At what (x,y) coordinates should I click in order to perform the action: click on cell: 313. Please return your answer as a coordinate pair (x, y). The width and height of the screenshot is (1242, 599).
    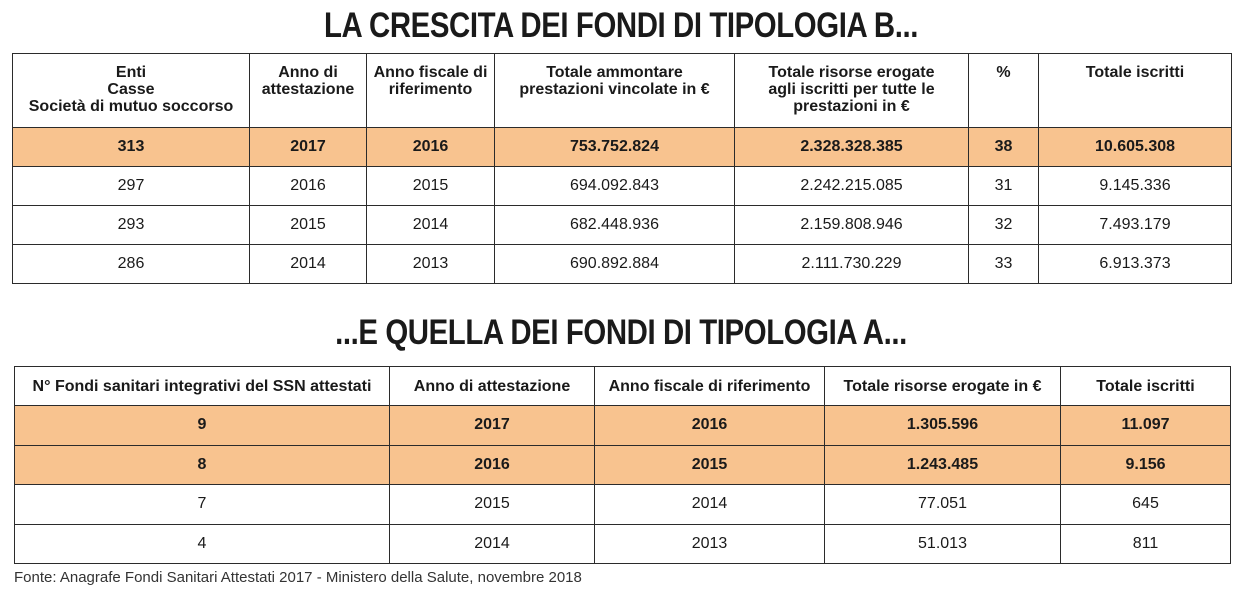
    Looking at the image, I should click on (131, 147).